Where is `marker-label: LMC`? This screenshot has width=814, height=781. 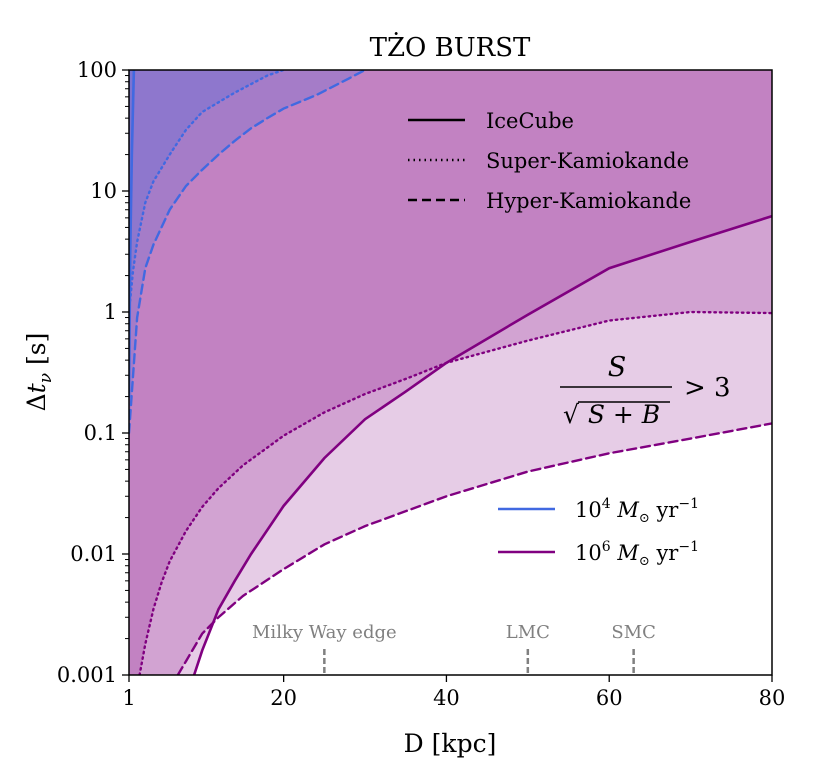
marker-label: LMC is located at coordinates (528, 632).